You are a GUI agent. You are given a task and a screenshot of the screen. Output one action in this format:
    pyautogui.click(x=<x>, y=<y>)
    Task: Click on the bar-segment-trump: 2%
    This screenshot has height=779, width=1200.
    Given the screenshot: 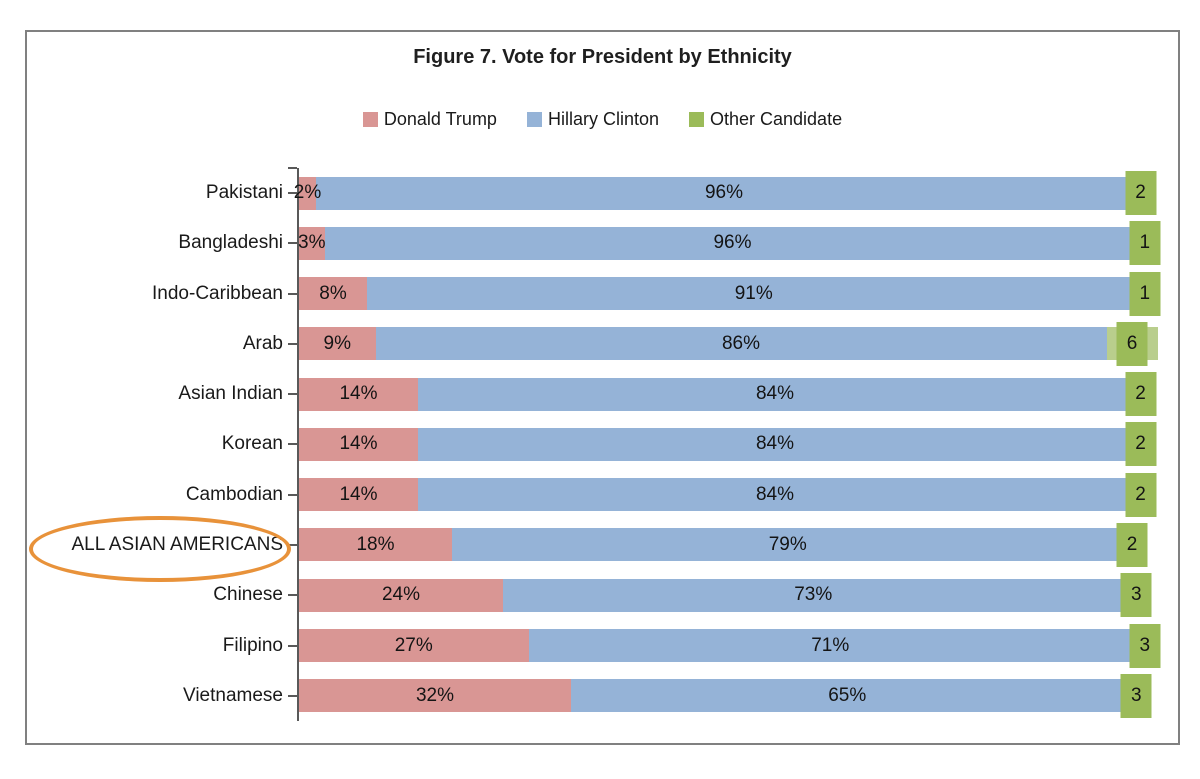 What is the action you would take?
    pyautogui.click(x=307, y=193)
    